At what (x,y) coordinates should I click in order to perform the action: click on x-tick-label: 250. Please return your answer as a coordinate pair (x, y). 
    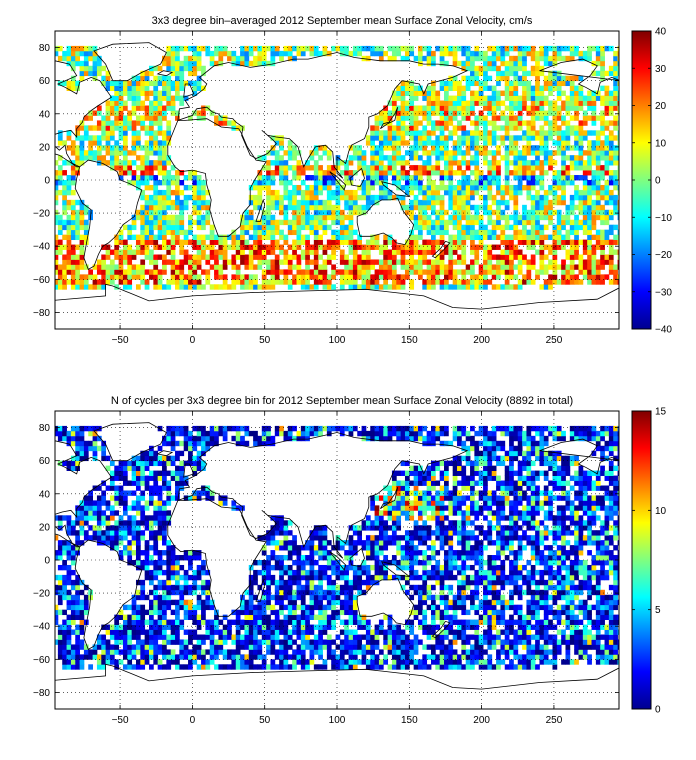
    Looking at the image, I should click on (554, 340).